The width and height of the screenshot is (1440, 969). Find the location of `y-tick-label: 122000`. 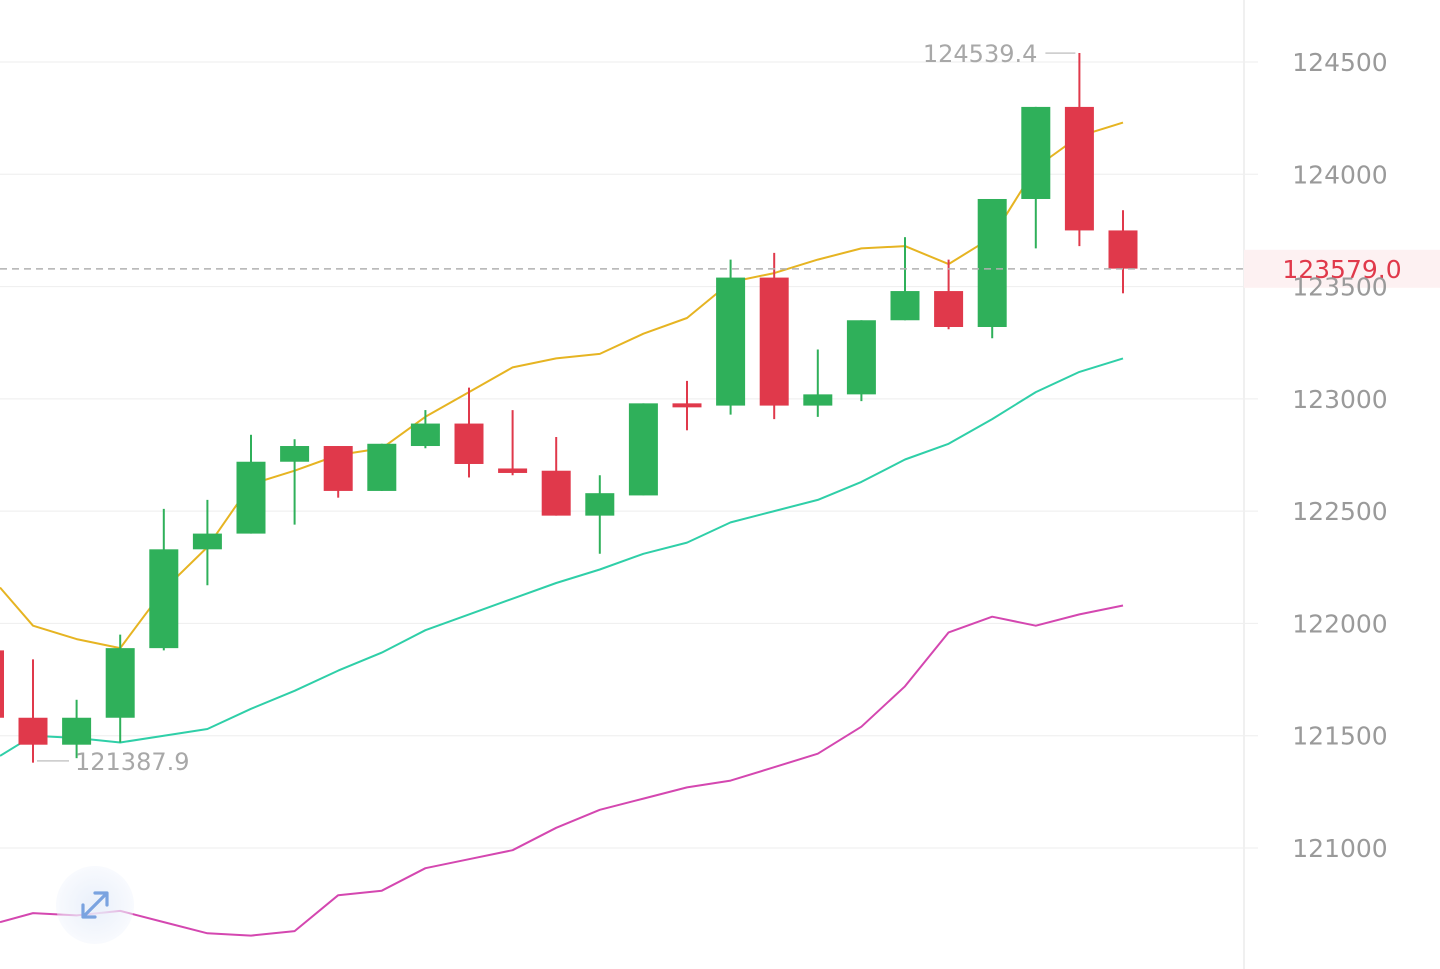

y-tick-label: 122000 is located at coordinates (1339, 623).